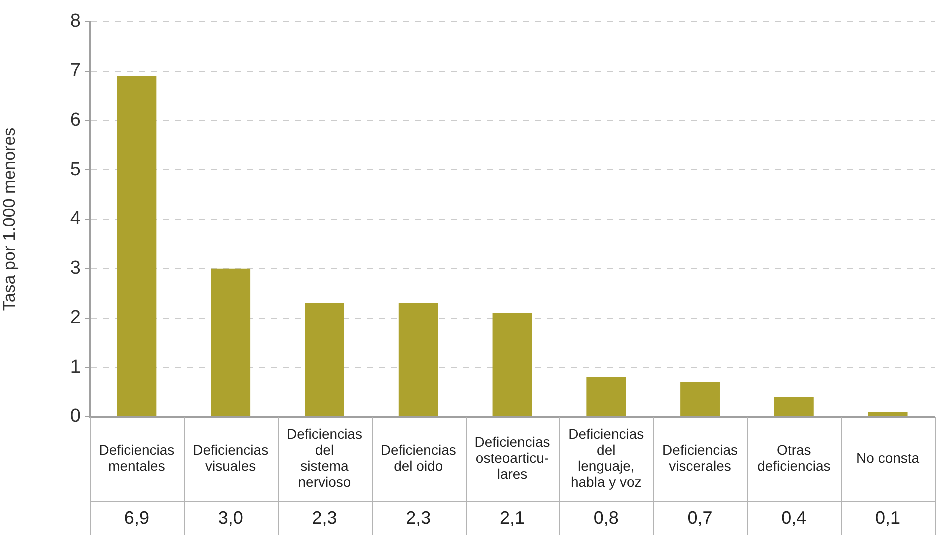 The image size is (937, 537). What do you see at coordinates (75, 317) in the screenshot?
I see `y-tick-label: 2` at bounding box center [75, 317].